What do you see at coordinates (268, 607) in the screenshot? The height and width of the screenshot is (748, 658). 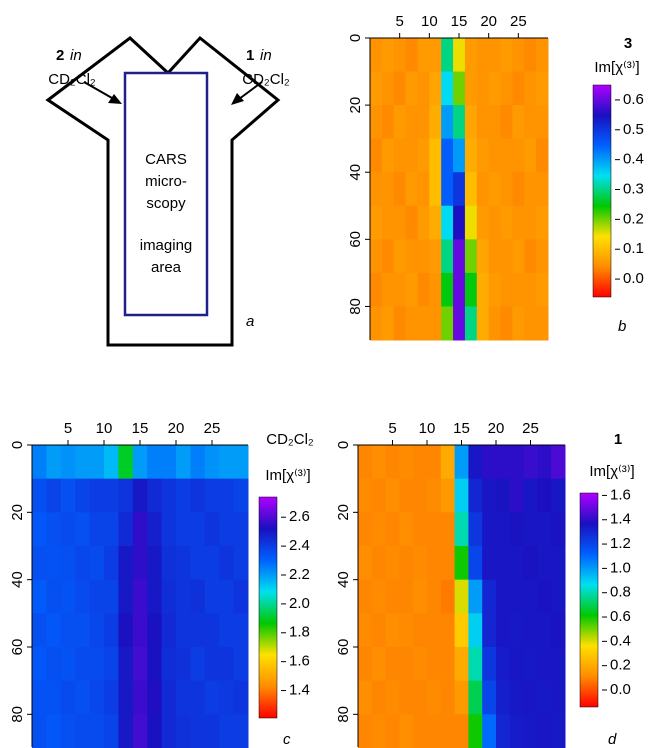 I see `colorbar` at bounding box center [268, 607].